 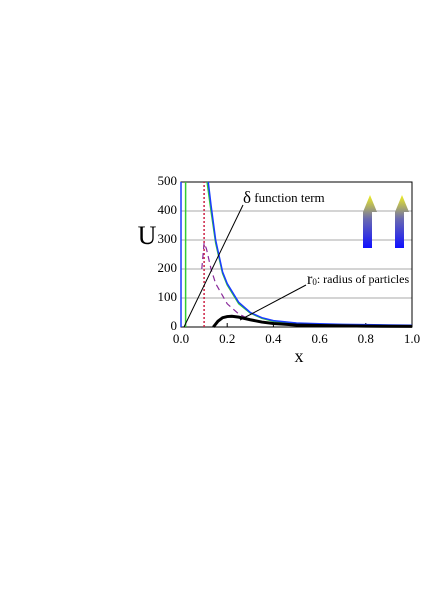 I want to click on x-tick-label: 0.0, so click(x=181, y=338).